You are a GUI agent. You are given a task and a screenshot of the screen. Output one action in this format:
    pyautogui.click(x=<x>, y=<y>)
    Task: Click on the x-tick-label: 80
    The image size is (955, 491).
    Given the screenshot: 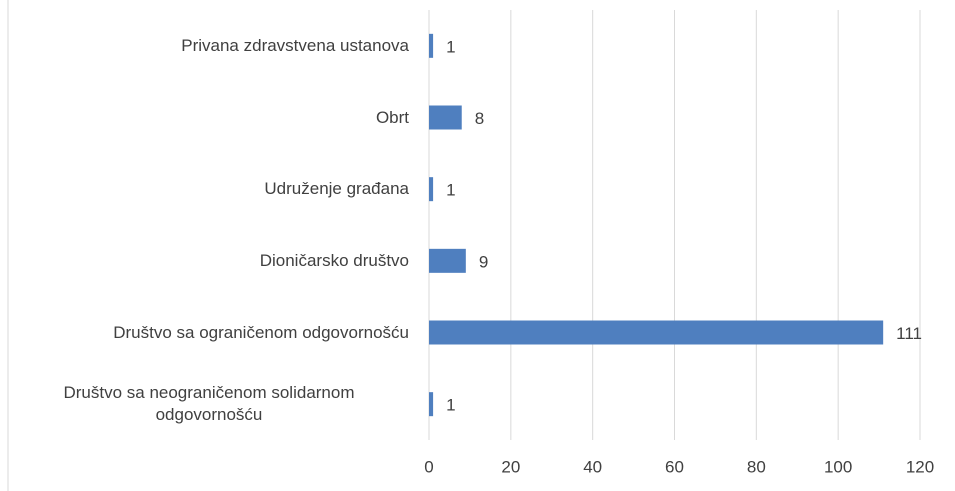 What is the action you would take?
    pyautogui.click(x=756, y=466)
    